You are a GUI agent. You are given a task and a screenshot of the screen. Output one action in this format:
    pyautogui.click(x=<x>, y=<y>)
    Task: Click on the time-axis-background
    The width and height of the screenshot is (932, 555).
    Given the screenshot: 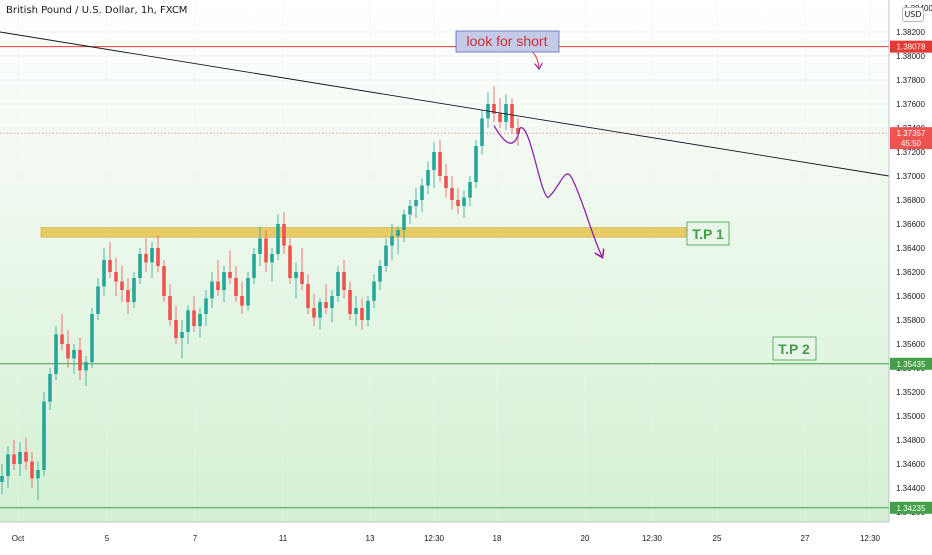 What is the action you would take?
    pyautogui.click(x=466, y=536)
    